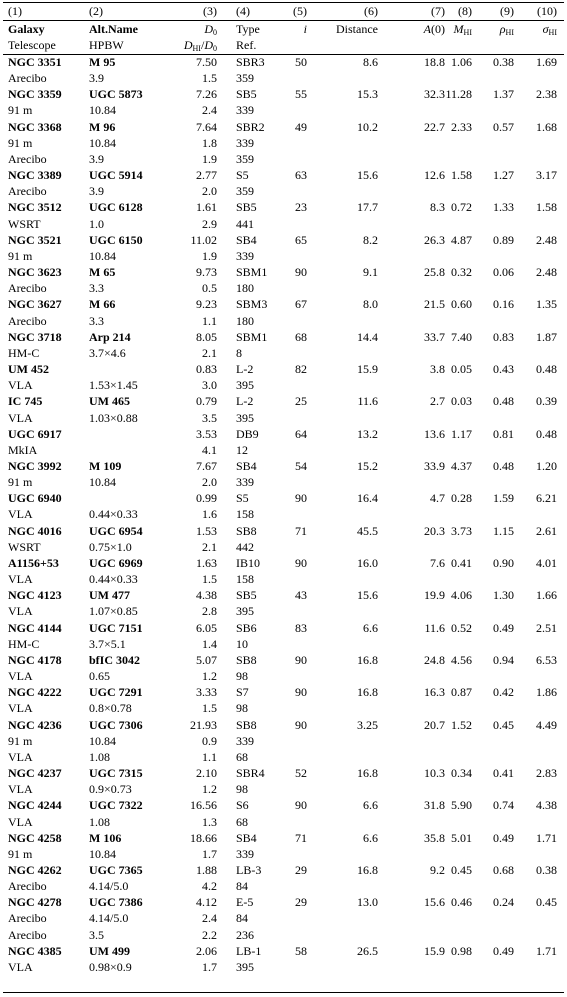 The image size is (567, 997). What do you see at coordinates (102, 126) in the screenshot?
I see `table-cell: M 96` at bounding box center [102, 126].